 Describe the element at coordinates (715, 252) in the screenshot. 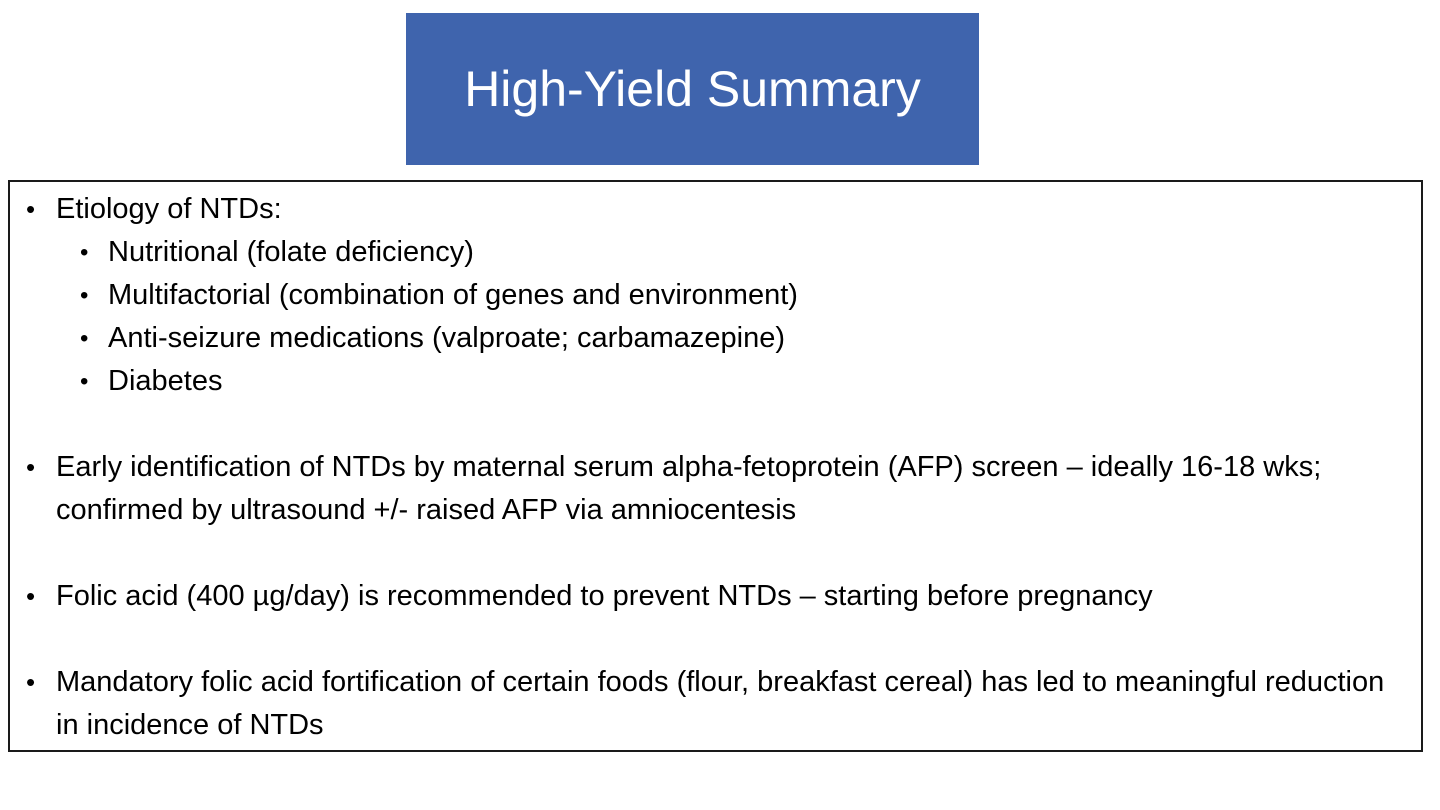

I see `bullet-item: • Nutritional (folate deficiency)` at that location.